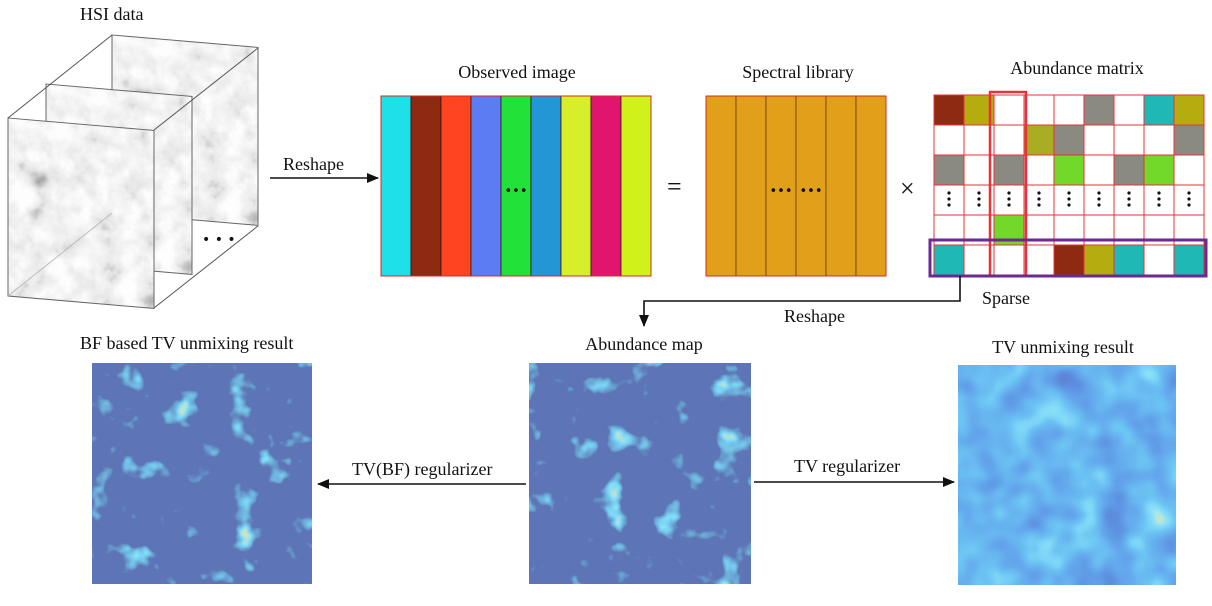 This screenshot has height=606, width=1212. I want to click on equals-sign: =, so click(674, 186).